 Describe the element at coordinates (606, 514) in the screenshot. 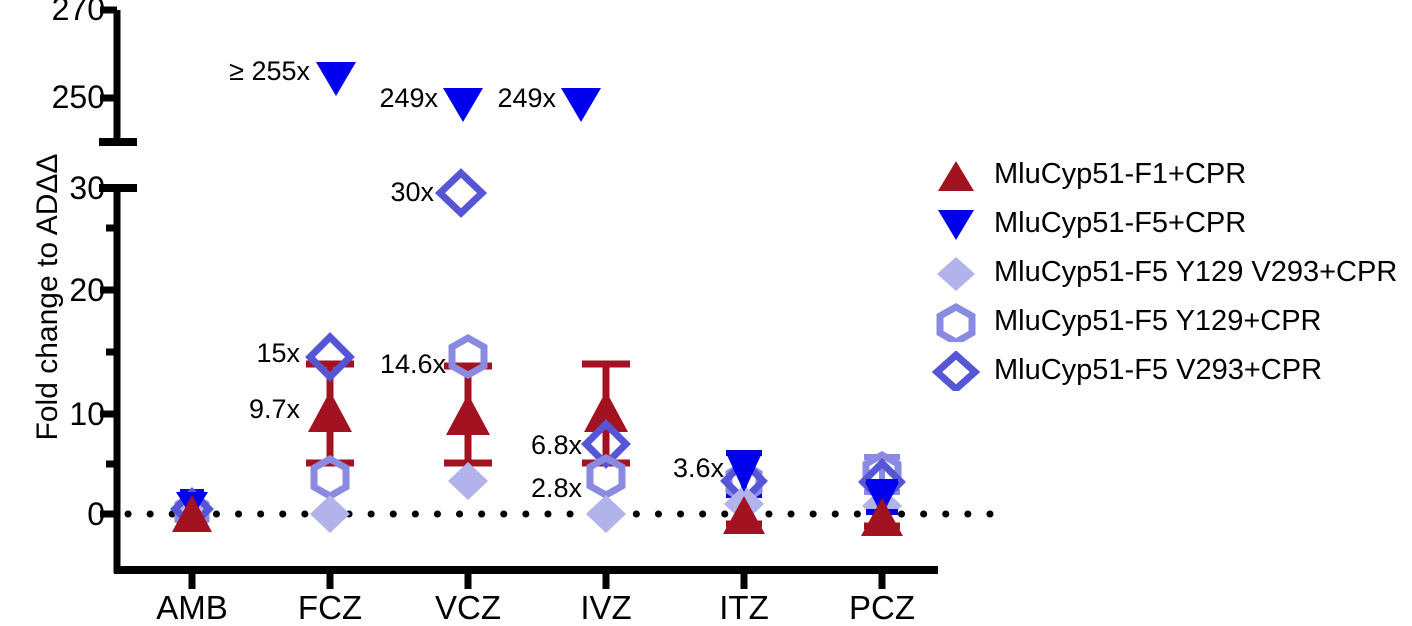

I see `marker-y129v293-ivz` at that location.